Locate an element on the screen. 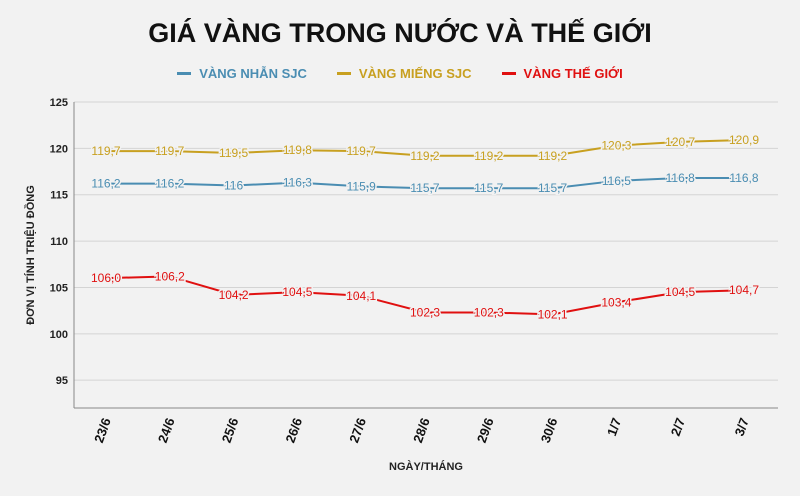 This screenshot has height=496, width=800. data-label-the-gioi: 106,0 is located at coordinates (106, 278).